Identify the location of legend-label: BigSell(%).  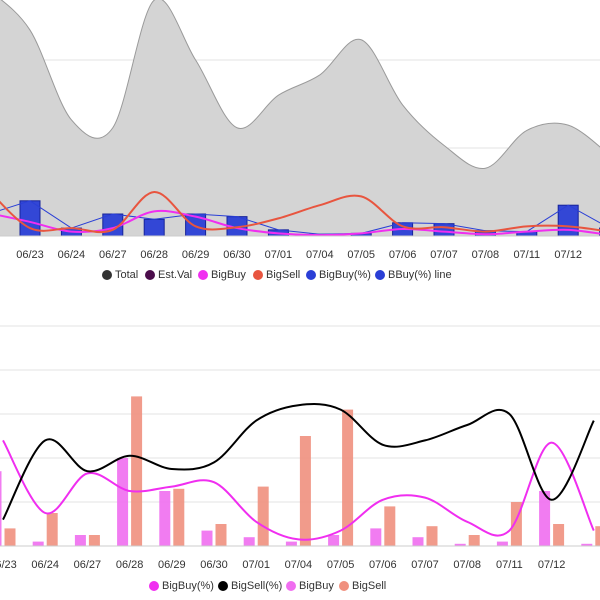
(256, 586).